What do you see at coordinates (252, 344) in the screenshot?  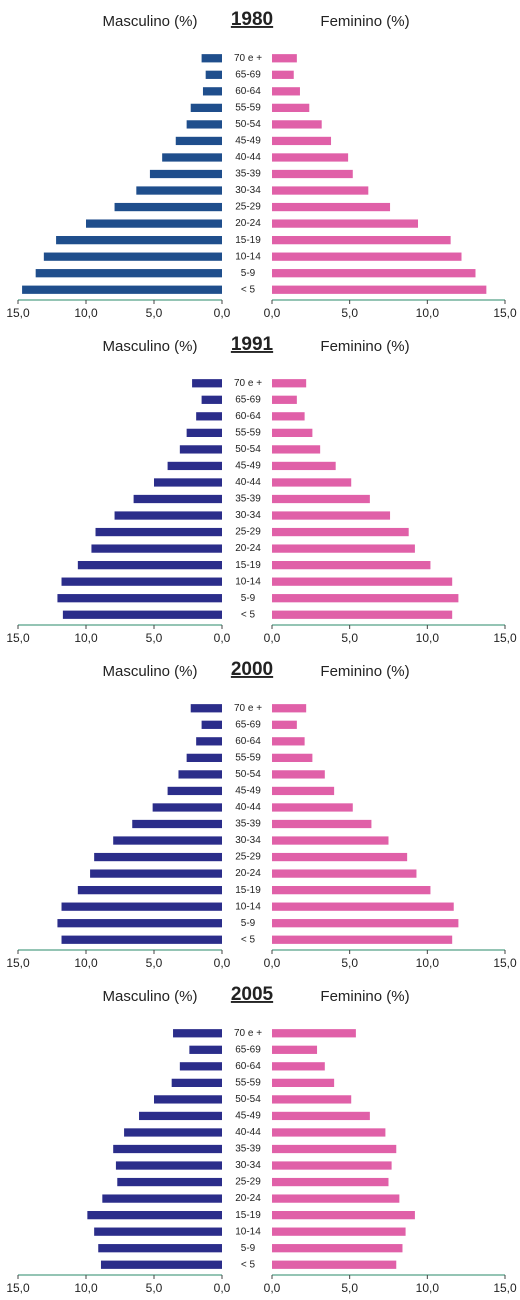 I see `chart-title: 1991` at bounding box center [252, 344].